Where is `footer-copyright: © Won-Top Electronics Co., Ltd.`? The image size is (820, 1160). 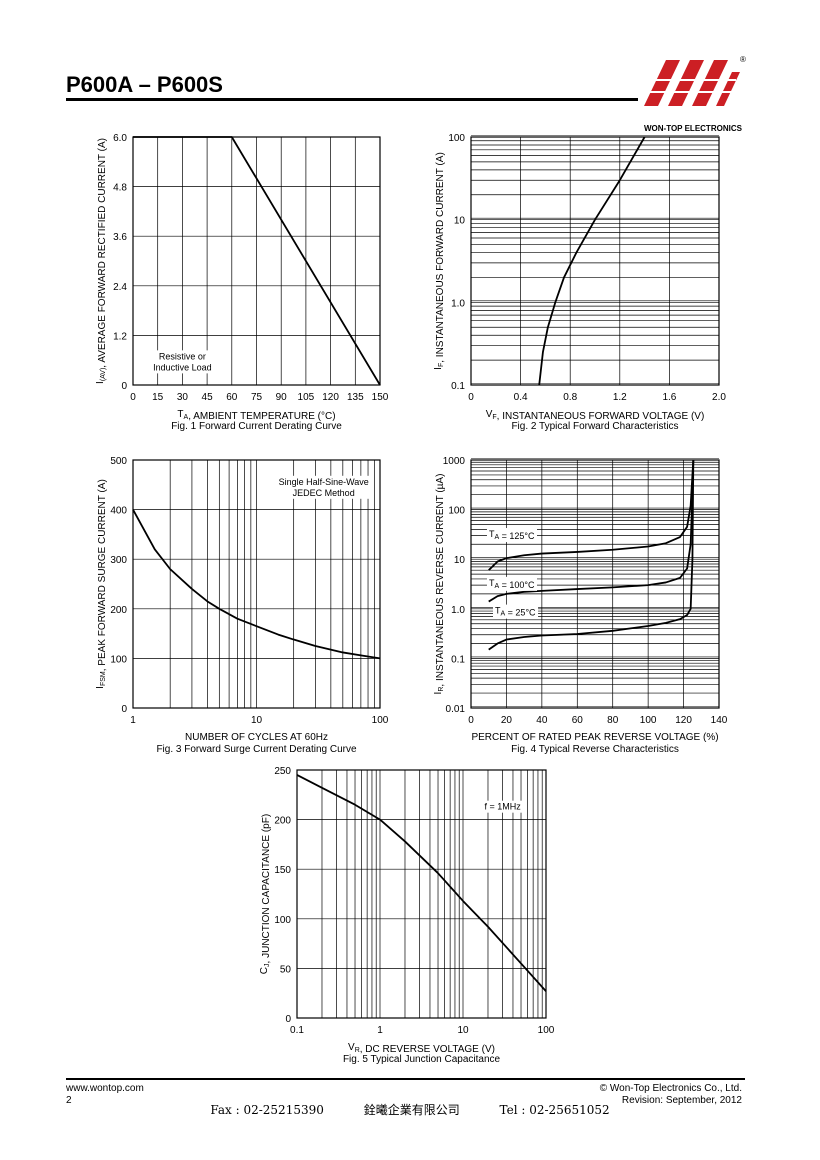 footer-copyright: © Won-Top Electronics Co., Ltd. is located at coordinates (670, 1088).